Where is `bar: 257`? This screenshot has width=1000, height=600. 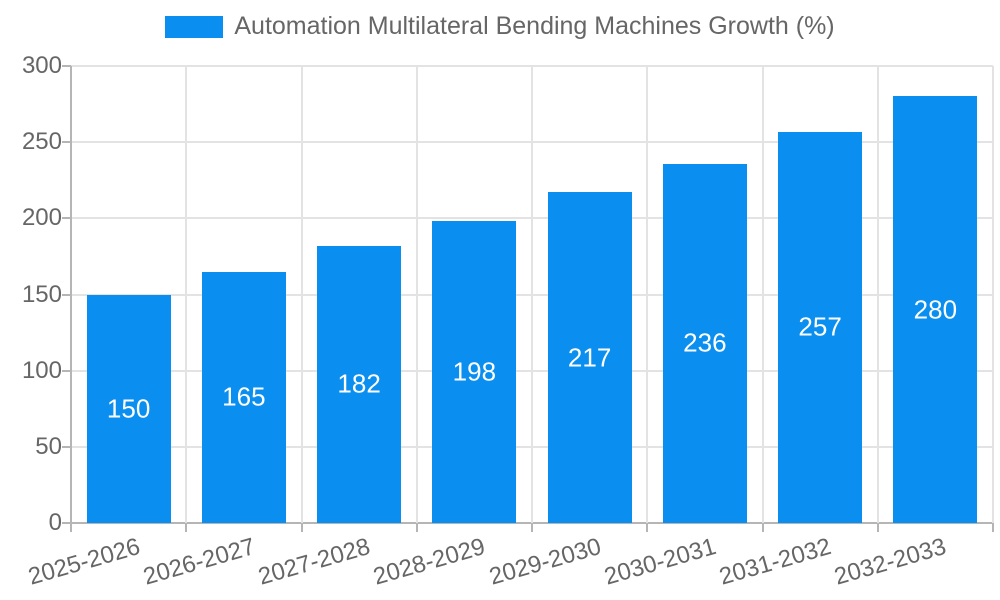 bar: 257 is located at coordinates (820, 327).